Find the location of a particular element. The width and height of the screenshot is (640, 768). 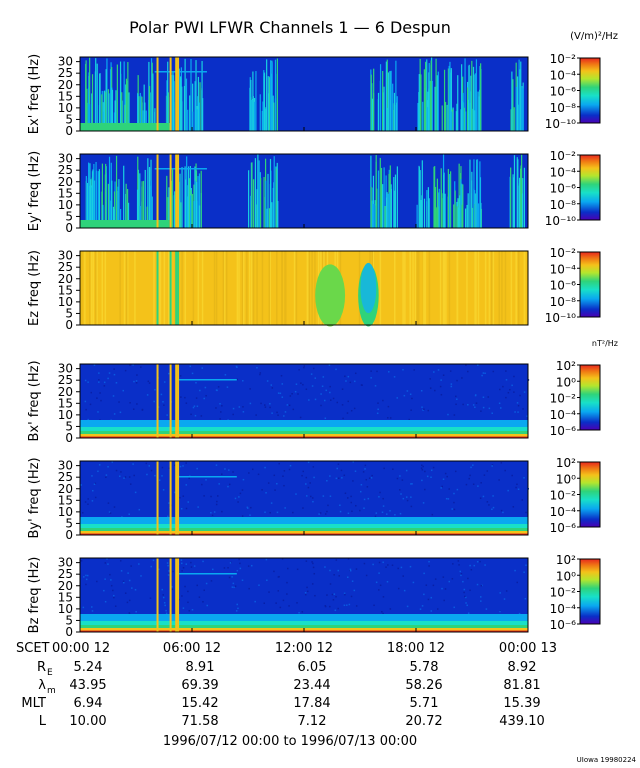

ephemeris-label: L is located at coordinates (43, 721).